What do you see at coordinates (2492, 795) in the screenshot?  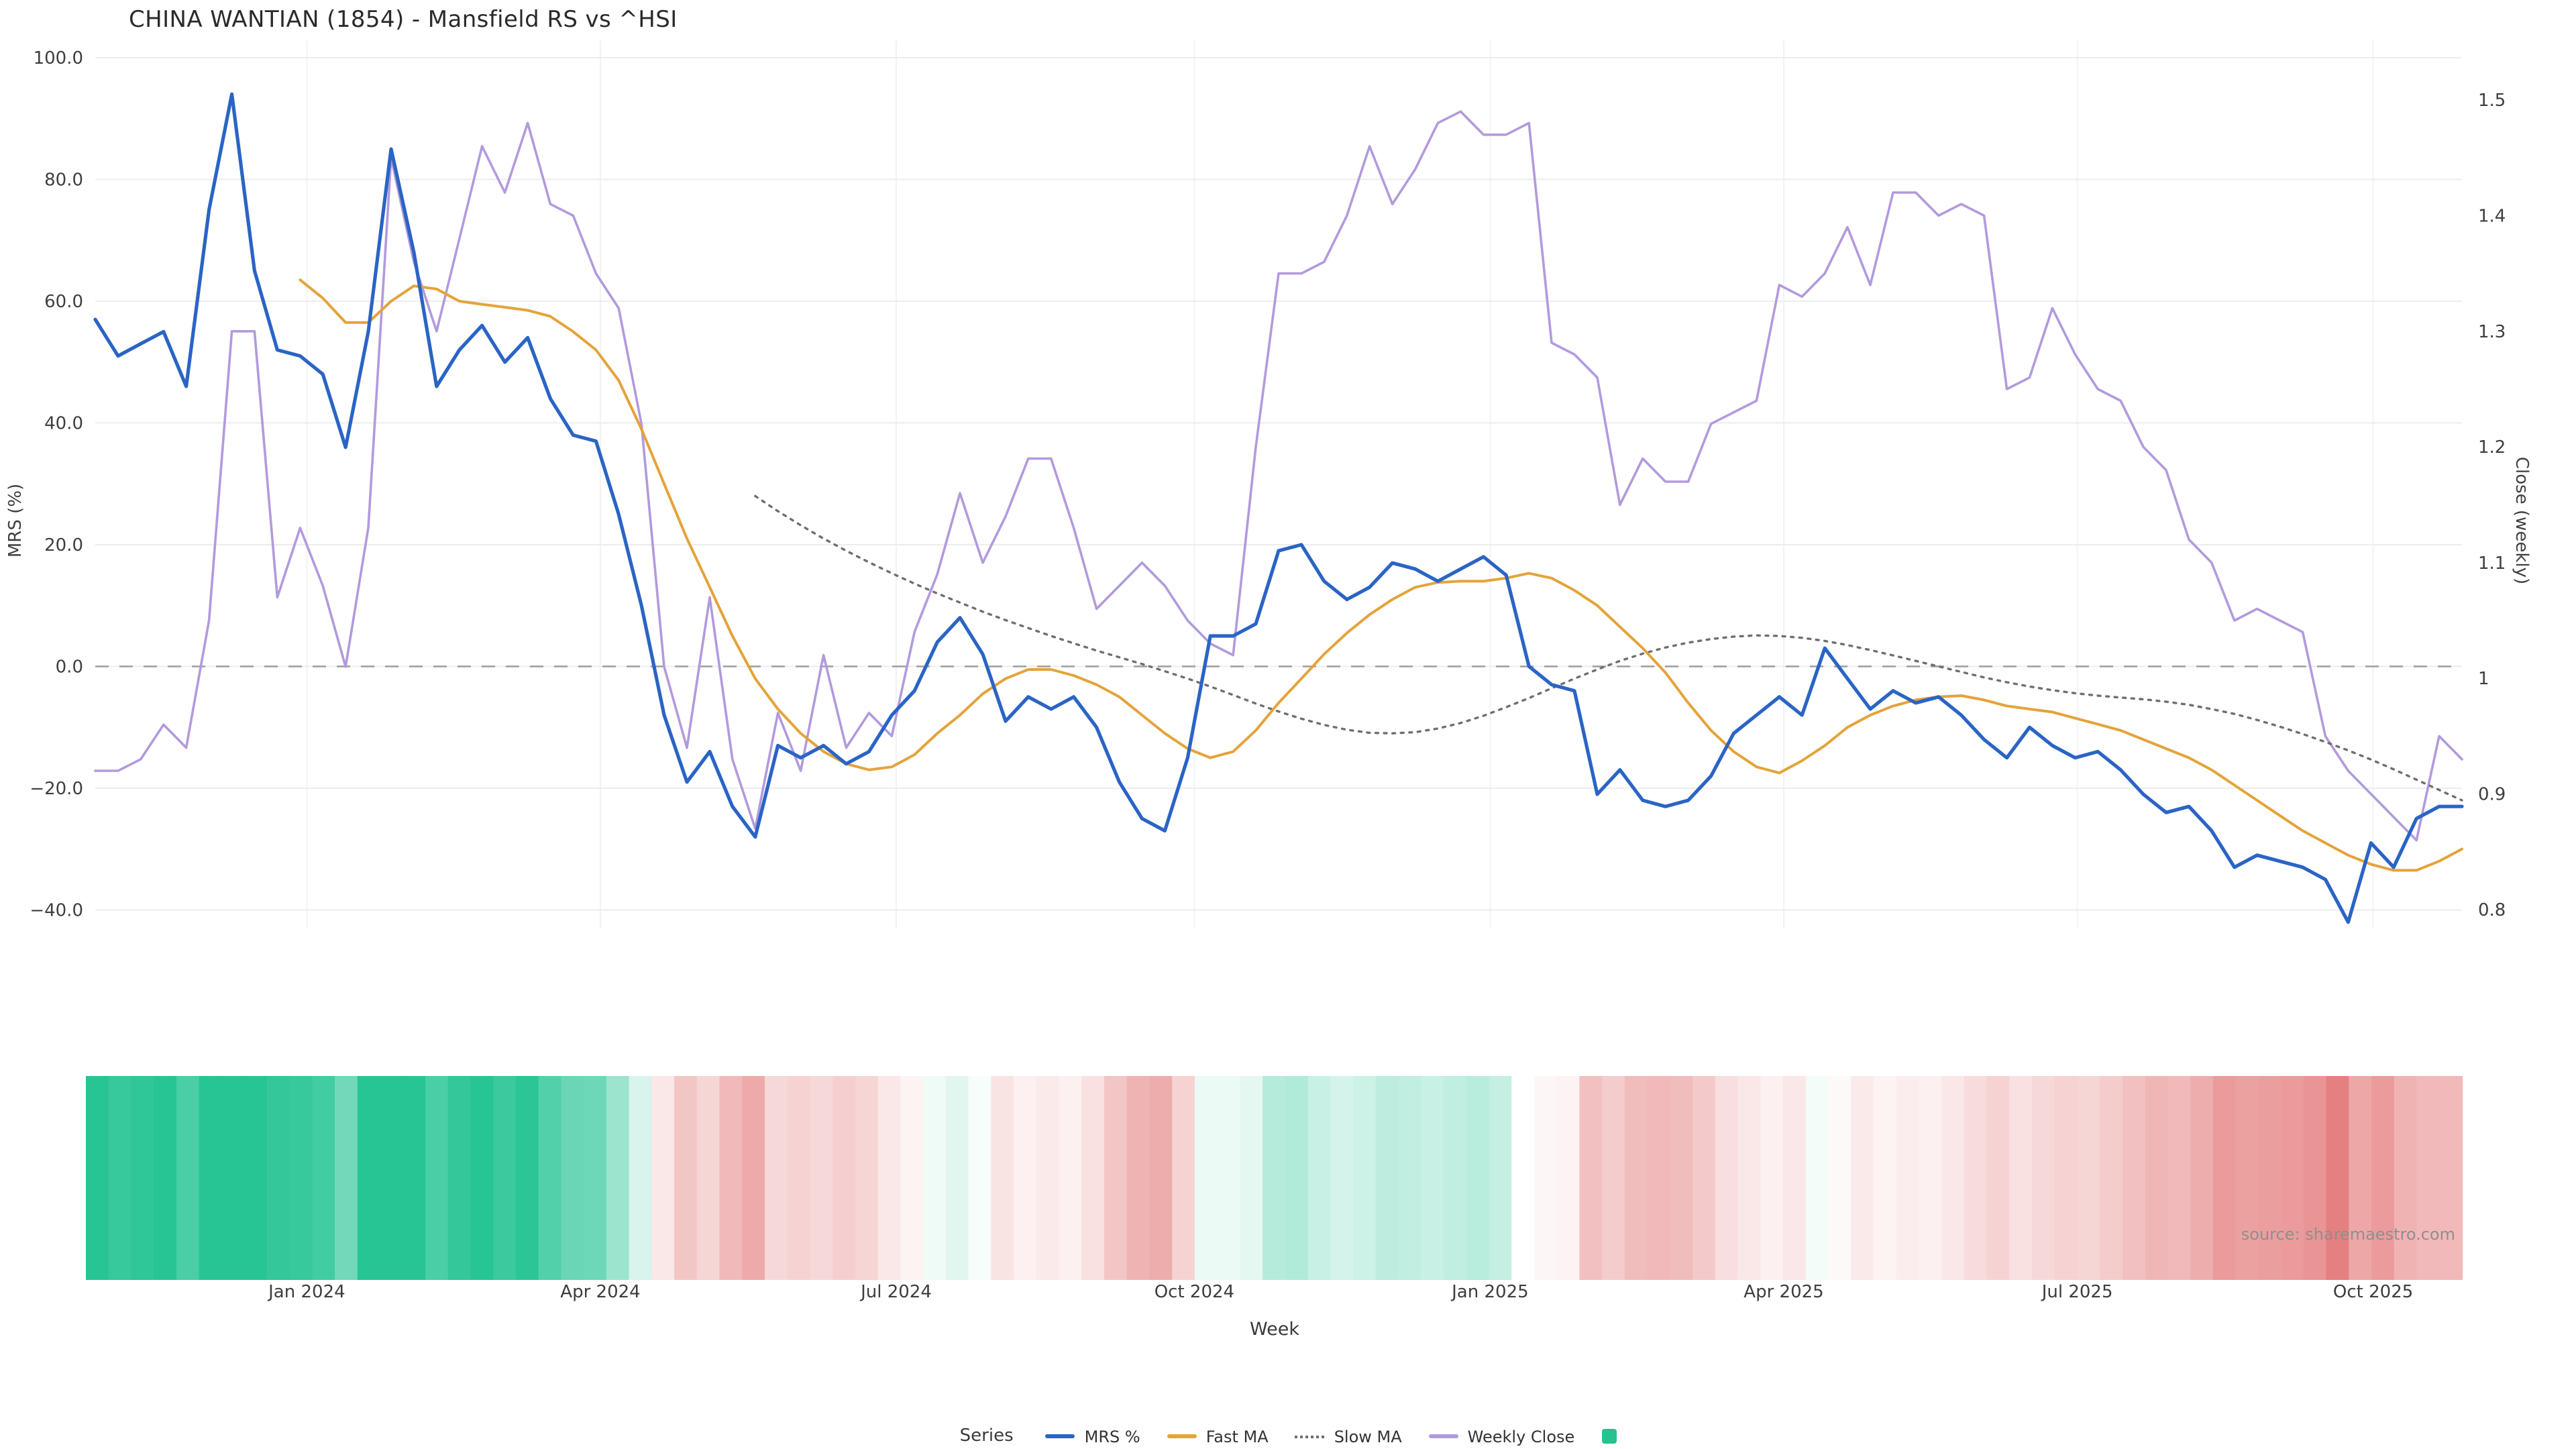 I see `y-right-tick-label: 0.9` at bounding box center [2492, 795].